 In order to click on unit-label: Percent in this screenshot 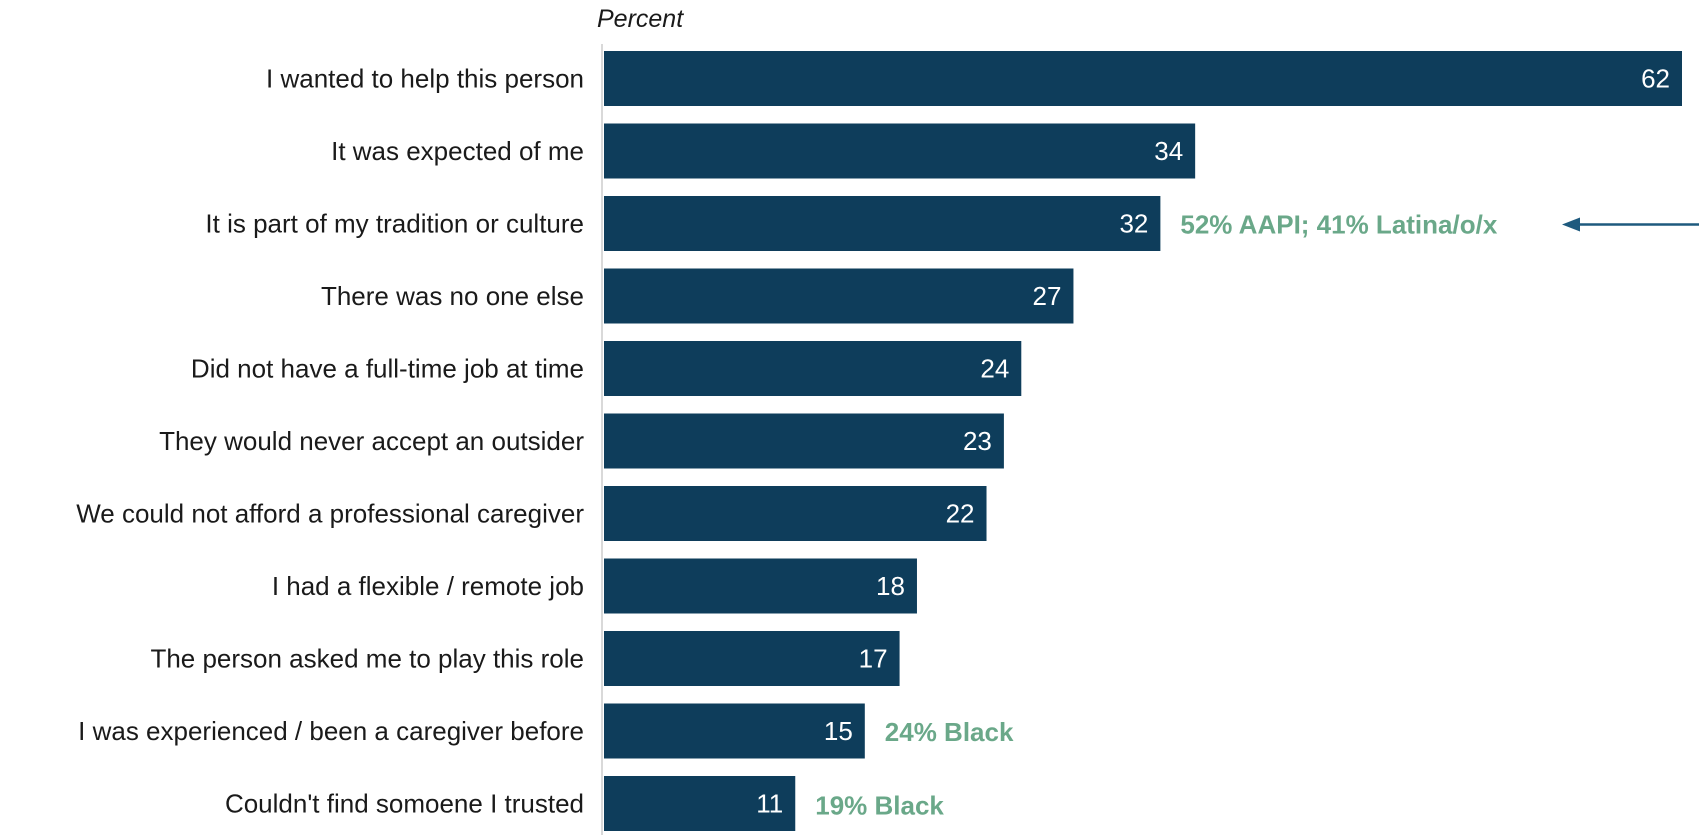, I will do `click(640, 19)`.